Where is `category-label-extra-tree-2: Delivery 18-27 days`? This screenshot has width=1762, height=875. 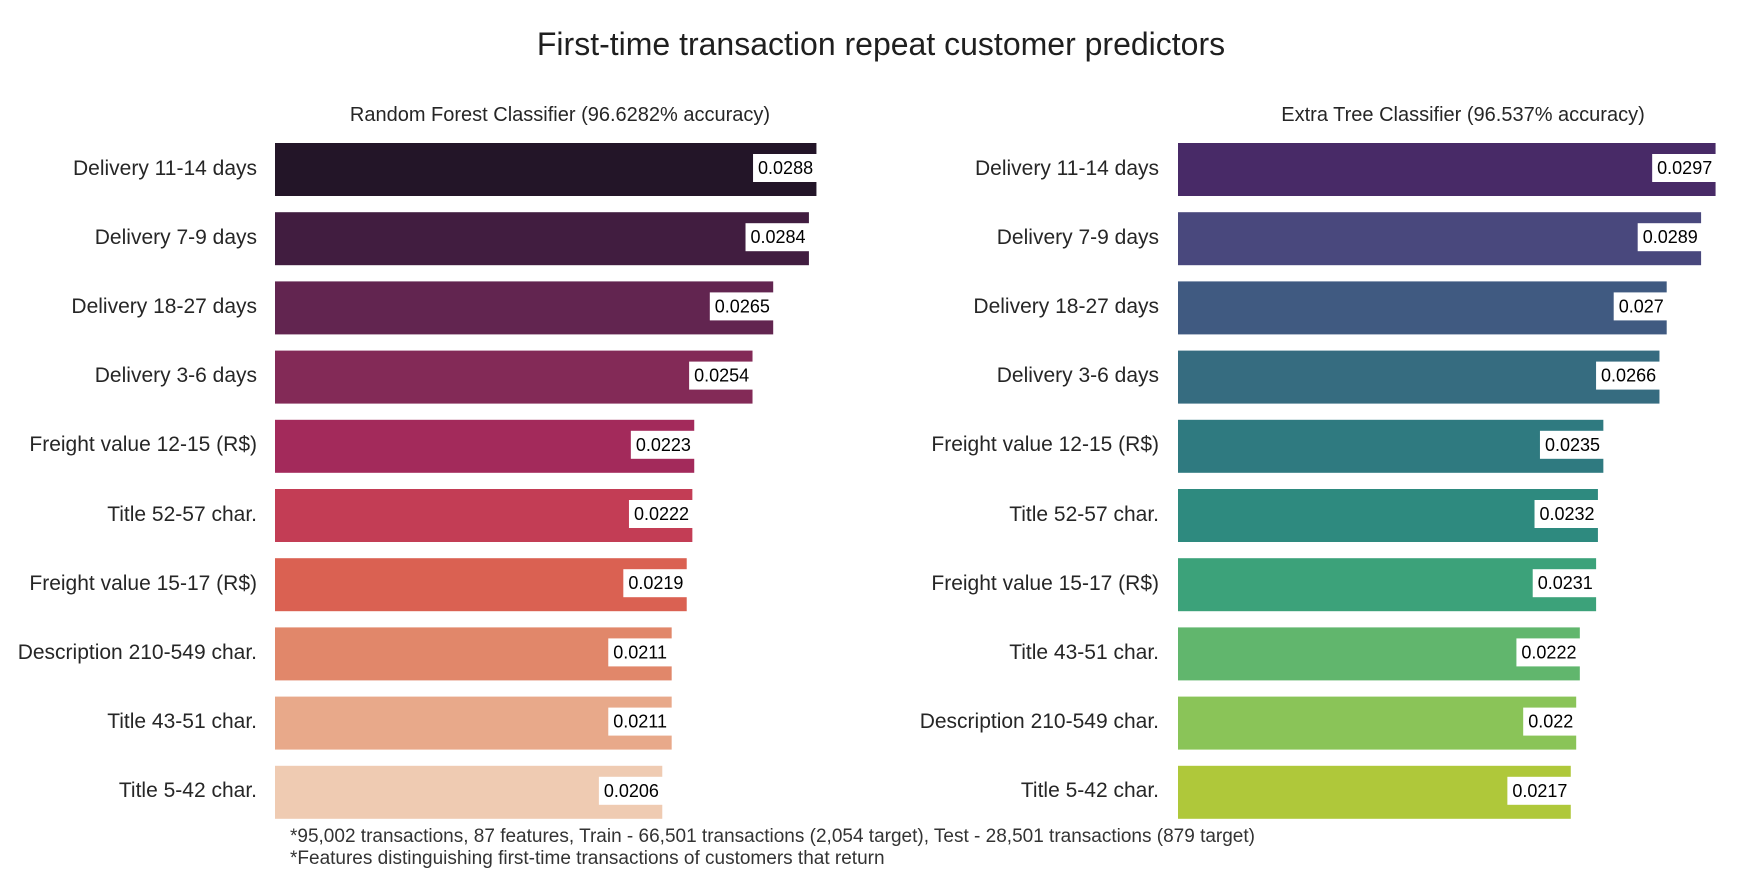
category-label-extra-tree-2: Delivery 18-27 days is located at coordinates (1066, 306).